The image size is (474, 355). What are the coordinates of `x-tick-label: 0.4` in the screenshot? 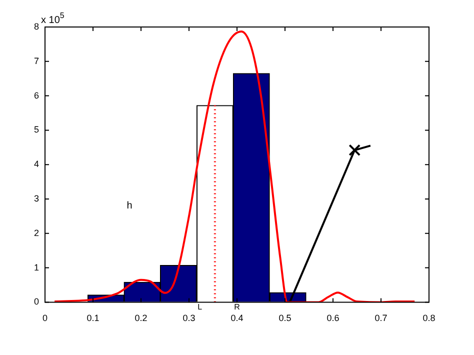 It's located at (237, 318).